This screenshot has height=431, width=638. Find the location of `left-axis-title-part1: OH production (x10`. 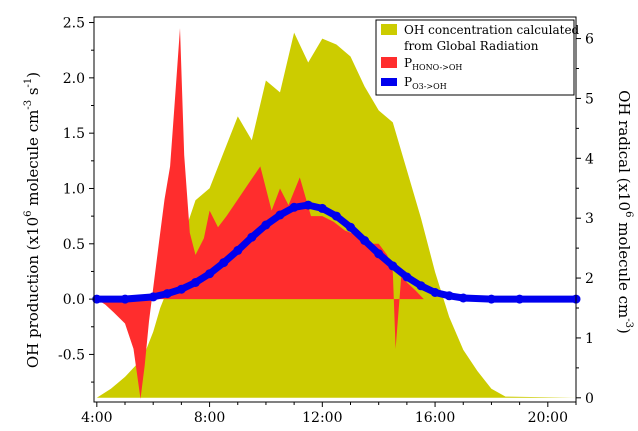

left-axis-title-part1: OH production (x10 is located at coordinates (33, 292).